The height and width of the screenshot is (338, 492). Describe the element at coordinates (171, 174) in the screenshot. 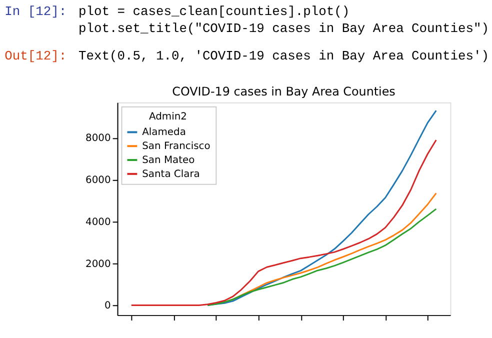

I see `legend-label: Santa Clara` at that location.